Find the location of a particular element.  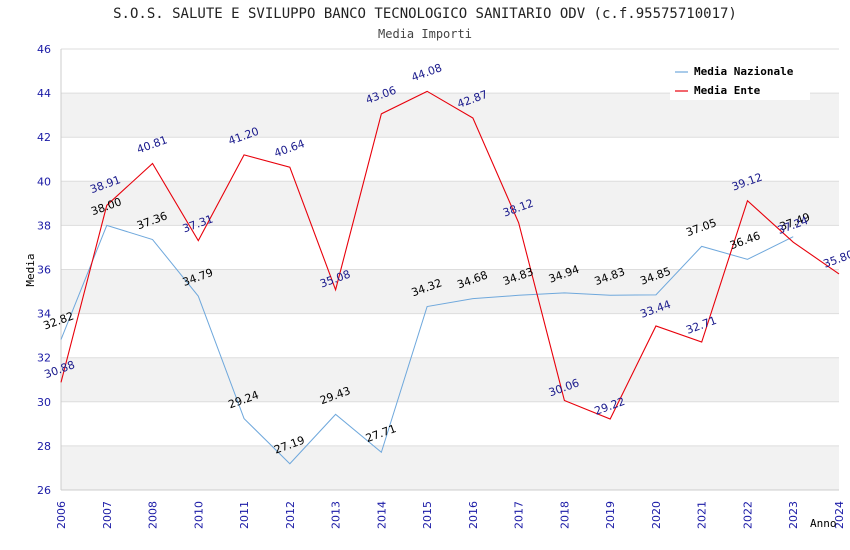

y-tick-label: 42 is located at coordinates (44, 137).